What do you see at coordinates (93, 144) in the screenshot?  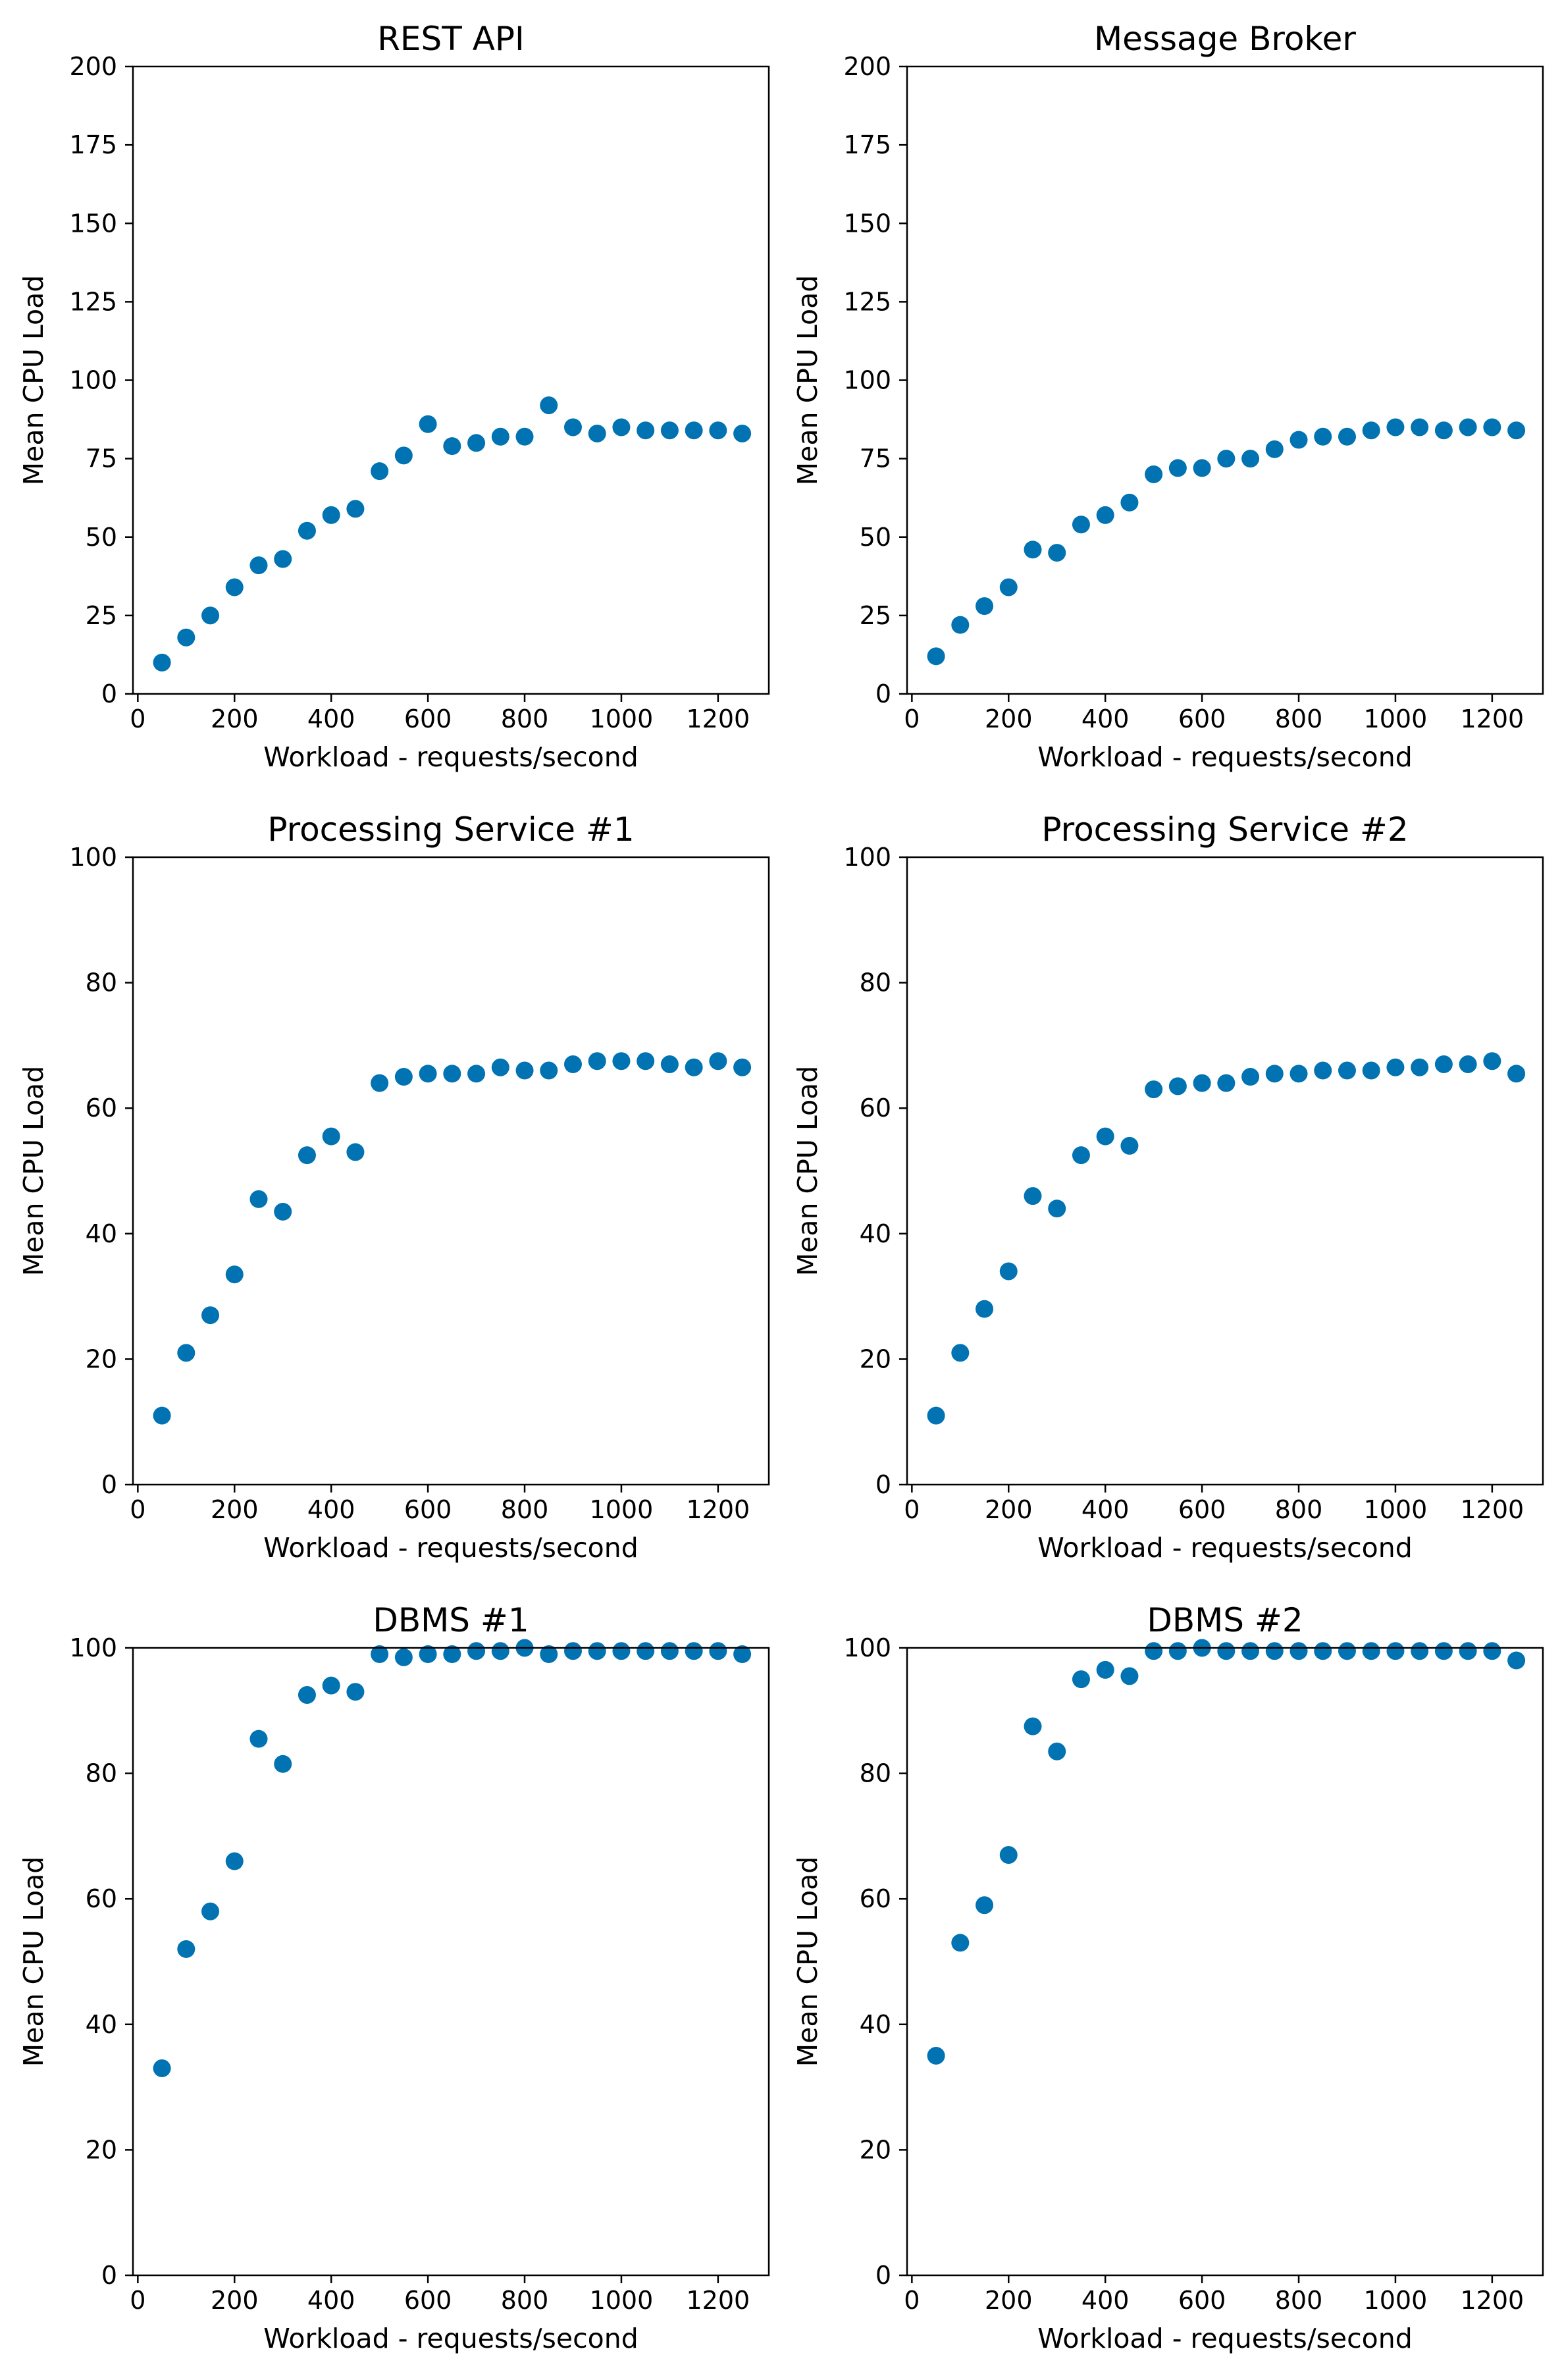 I see `y-tick-label: 175` at bounding box center [93, 144].